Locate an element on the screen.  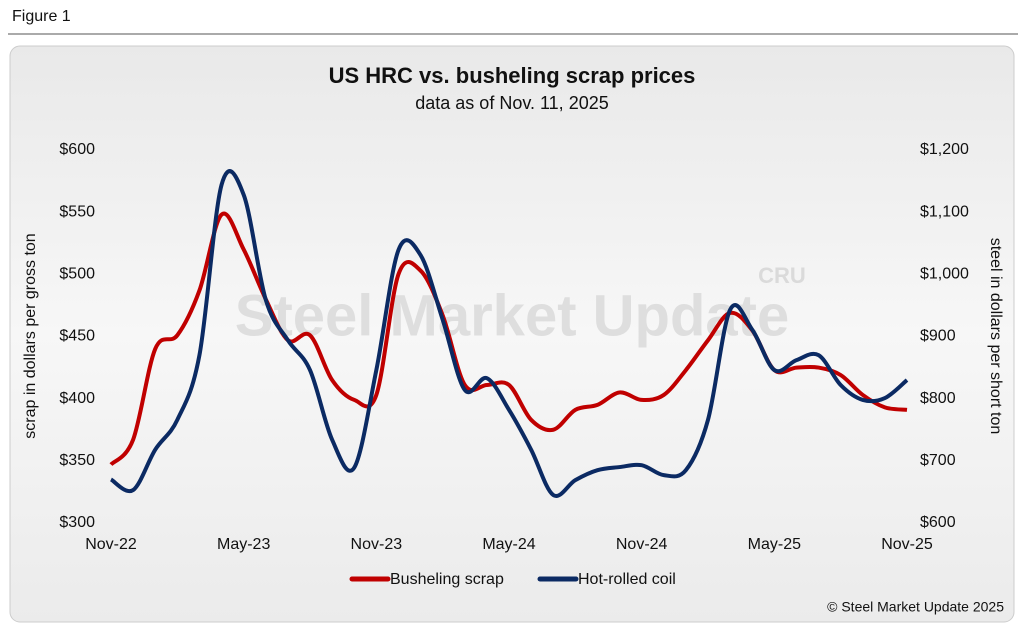
y-tick-label: $400 is located at coordinates (77, 398).